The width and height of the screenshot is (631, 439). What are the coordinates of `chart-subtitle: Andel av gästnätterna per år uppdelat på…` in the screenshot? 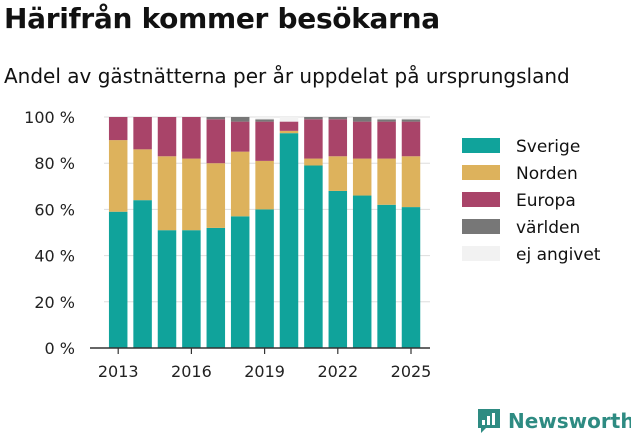 It's located at (287, 76).